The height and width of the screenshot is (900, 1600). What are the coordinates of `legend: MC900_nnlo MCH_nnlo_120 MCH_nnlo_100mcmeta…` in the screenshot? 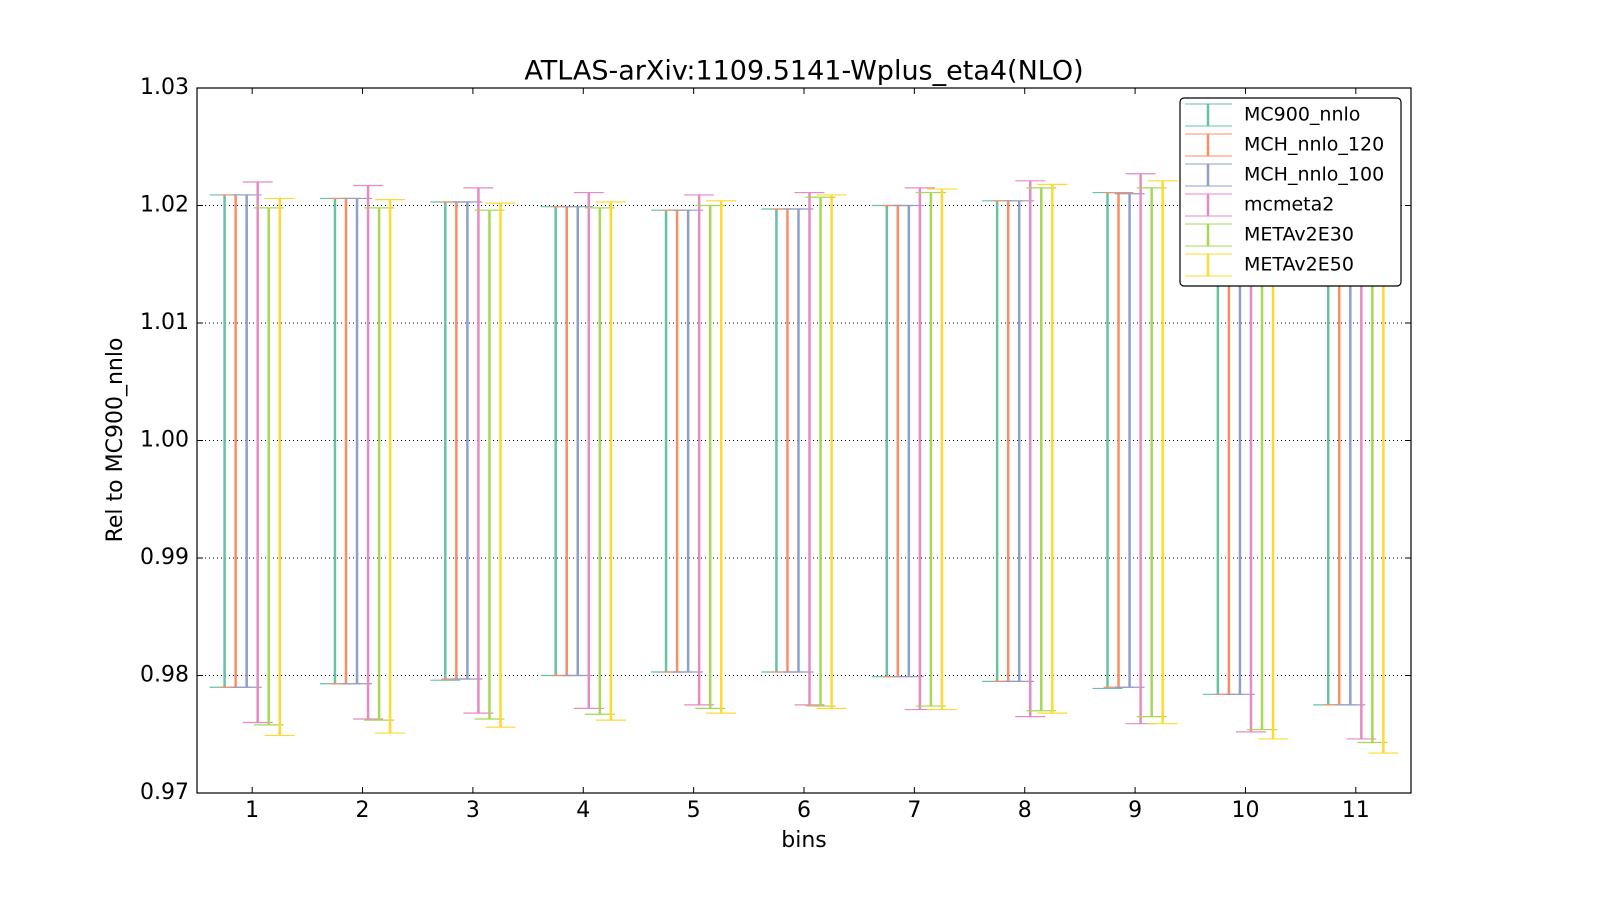 It's located at (1290, 192).